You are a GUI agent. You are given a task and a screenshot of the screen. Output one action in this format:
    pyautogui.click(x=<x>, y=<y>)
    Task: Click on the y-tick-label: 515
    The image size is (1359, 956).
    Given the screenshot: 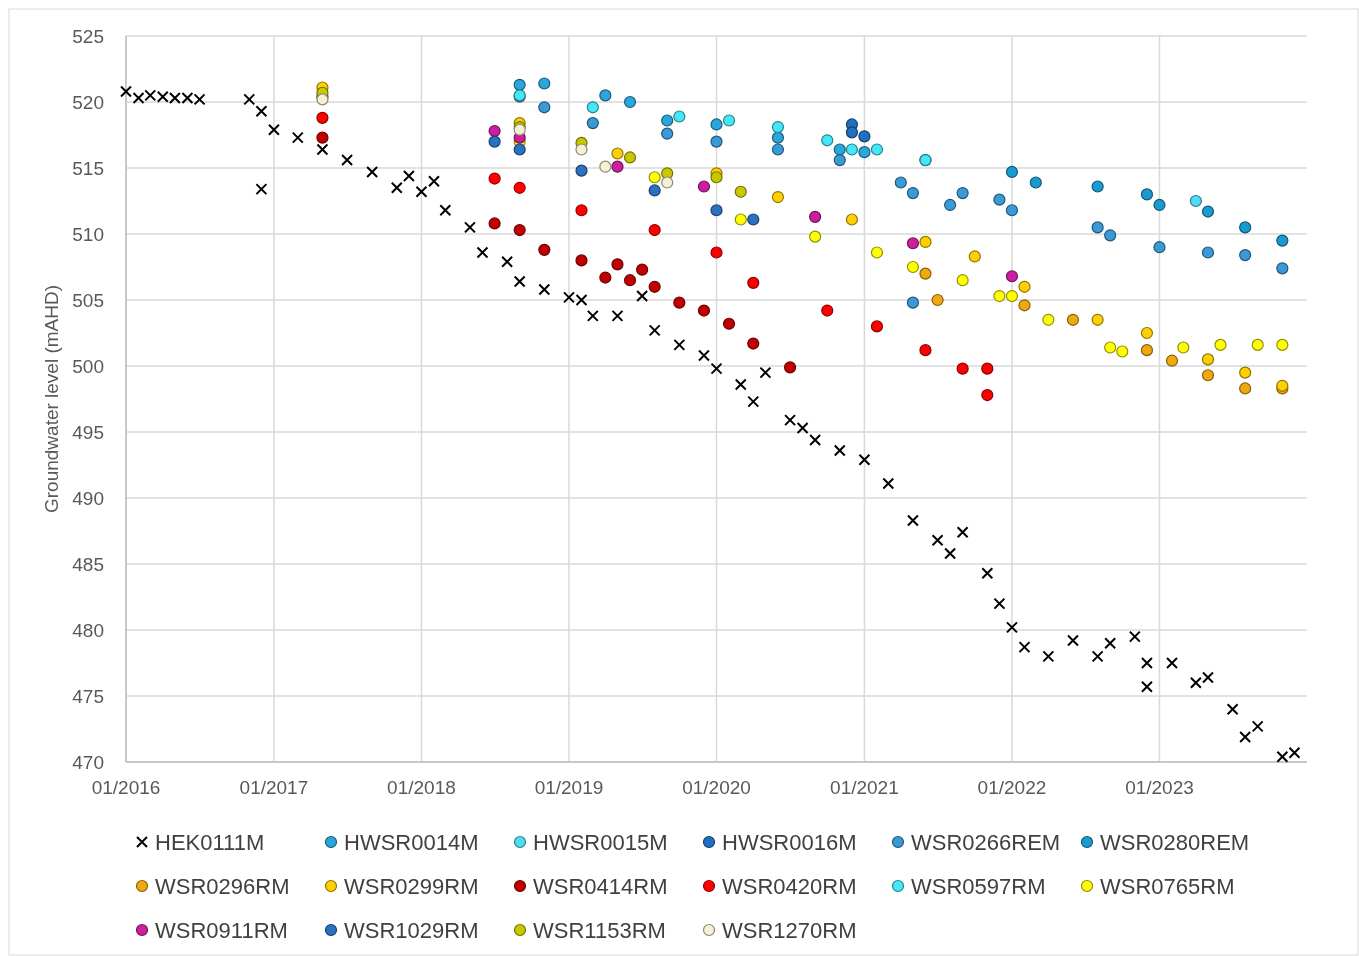 What is the action you would take?
    pyautogui.click(x=88, y=168)
    